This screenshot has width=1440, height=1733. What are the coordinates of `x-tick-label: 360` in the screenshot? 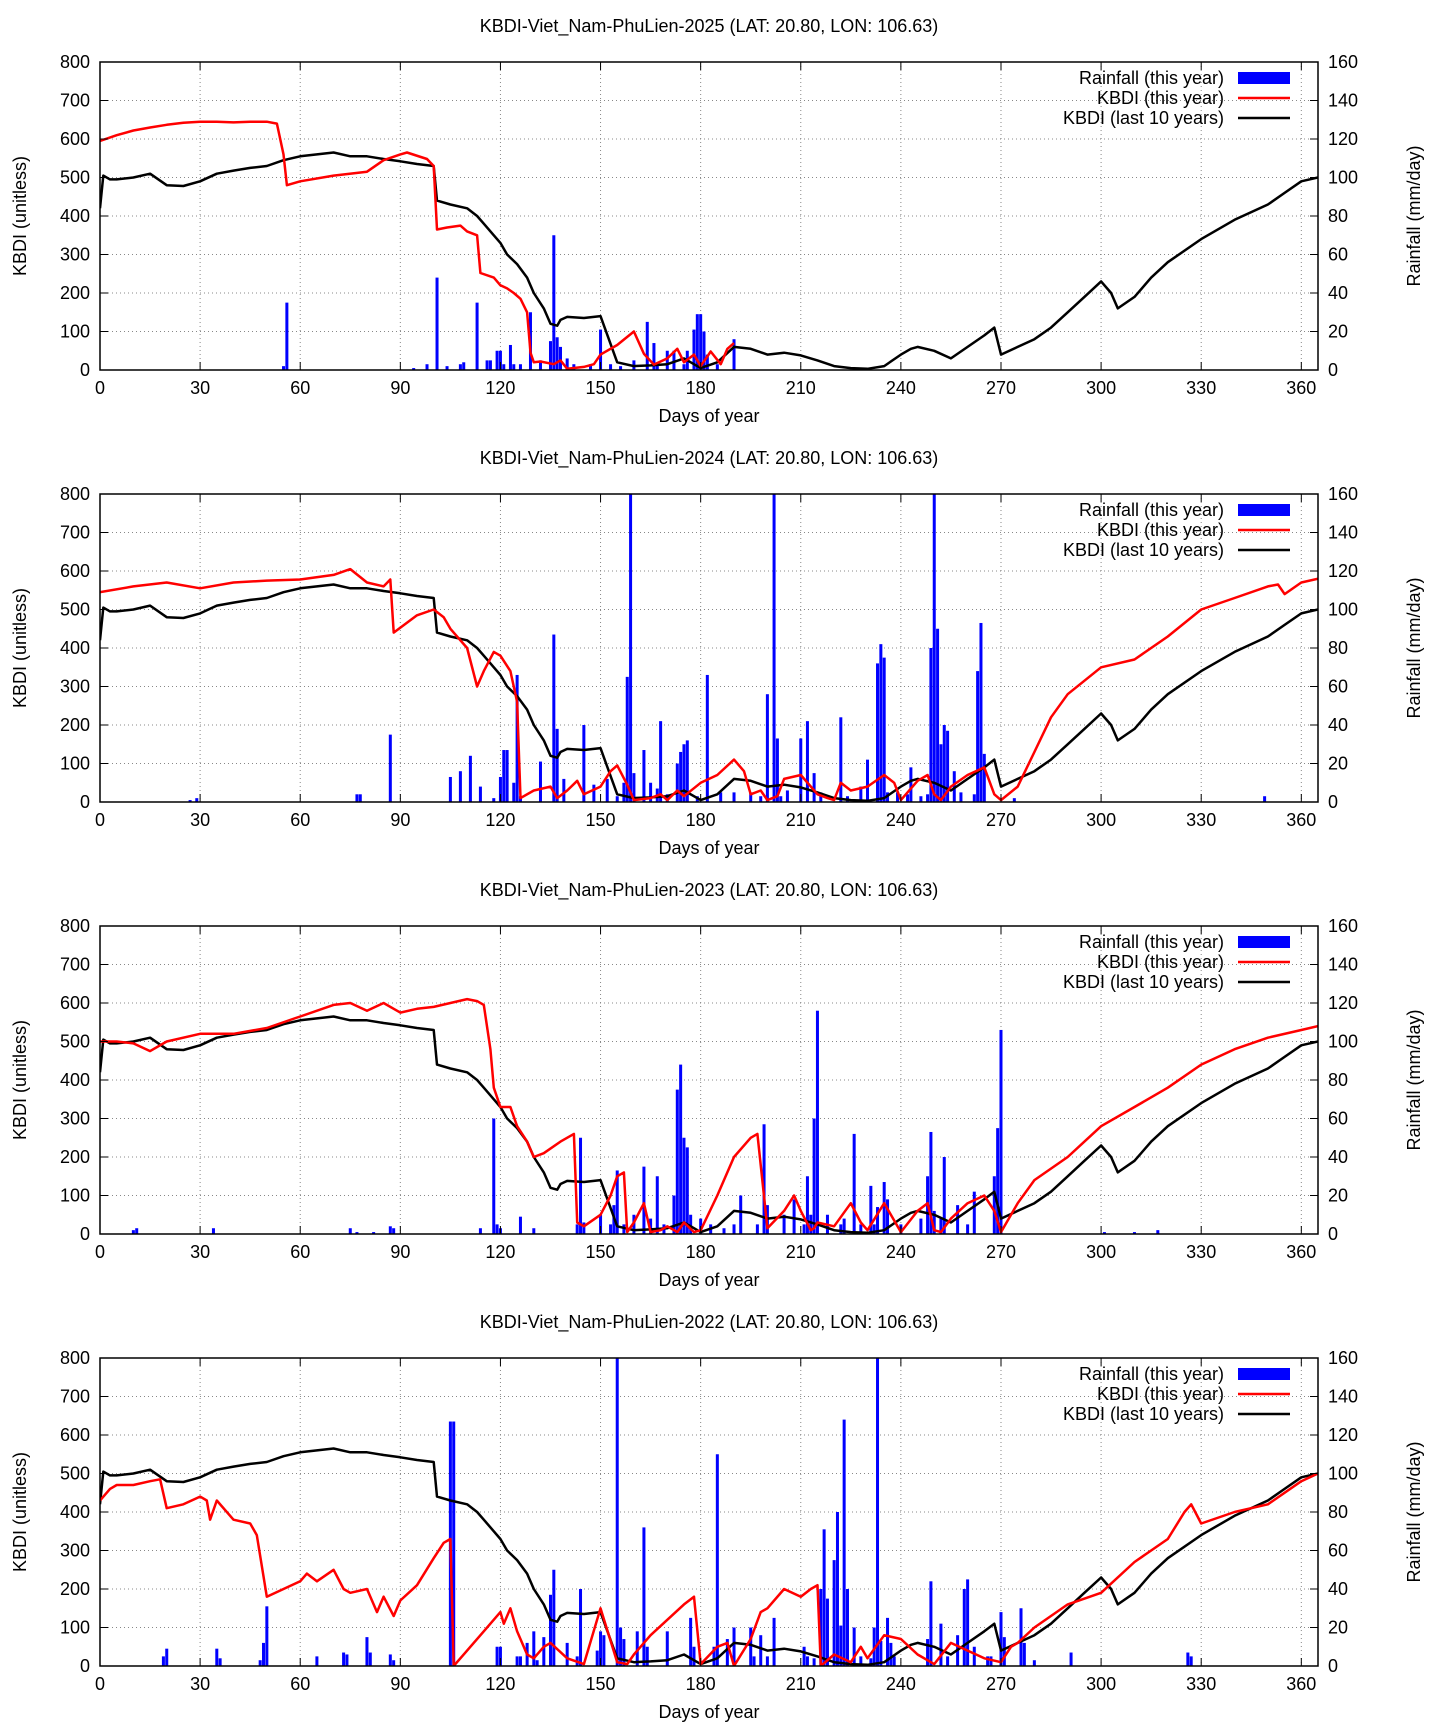 It's located at (1301, 1684).